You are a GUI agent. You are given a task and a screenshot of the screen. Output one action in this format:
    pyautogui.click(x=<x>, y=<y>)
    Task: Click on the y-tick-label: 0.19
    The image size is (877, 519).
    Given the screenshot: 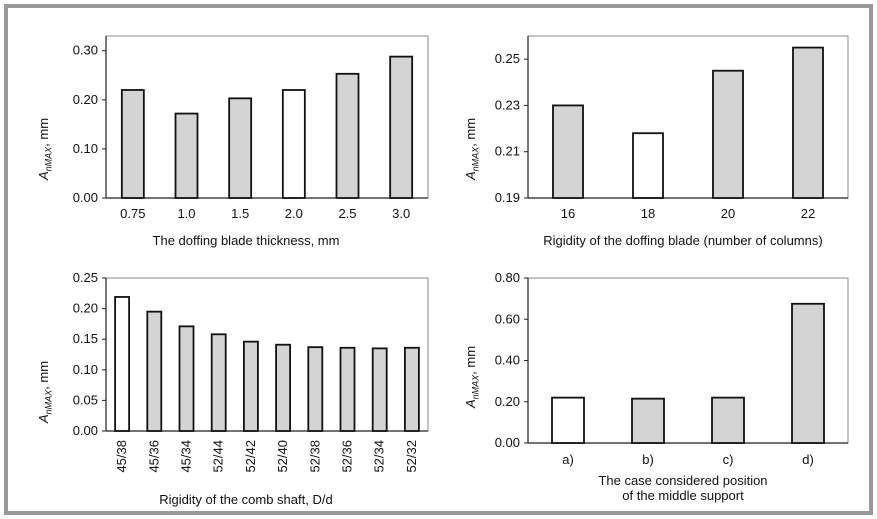 What is the action you would take?
    pyautogui.click(x=507, y=197)
    